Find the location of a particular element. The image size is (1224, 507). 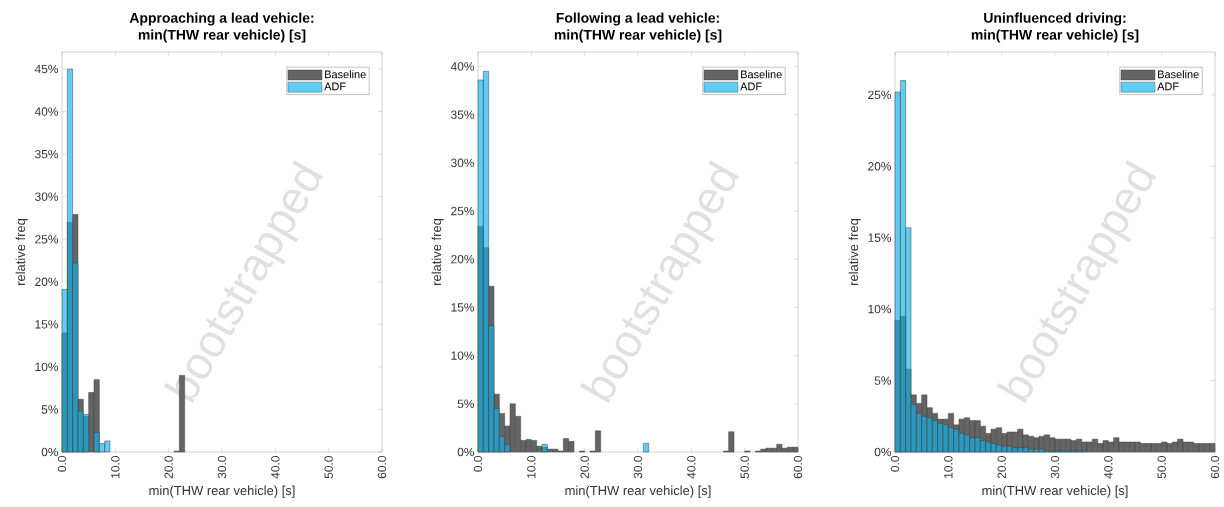

chart-title: Following a lead vehicle: is located at coordinates (637, 19).